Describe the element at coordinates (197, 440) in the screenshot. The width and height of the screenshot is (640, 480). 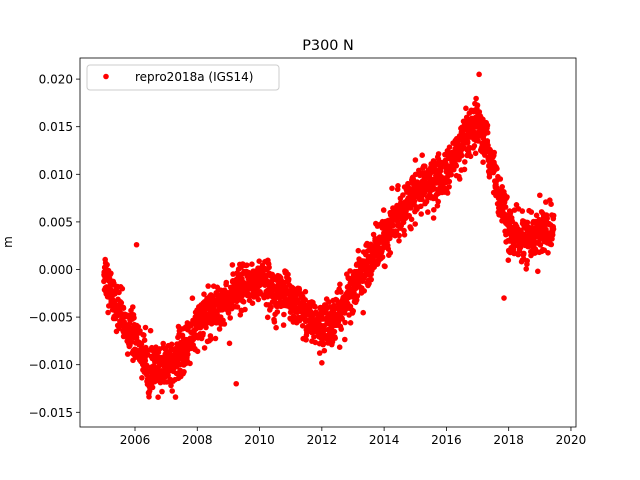
I see `x-tick-label: 2008` at that location.